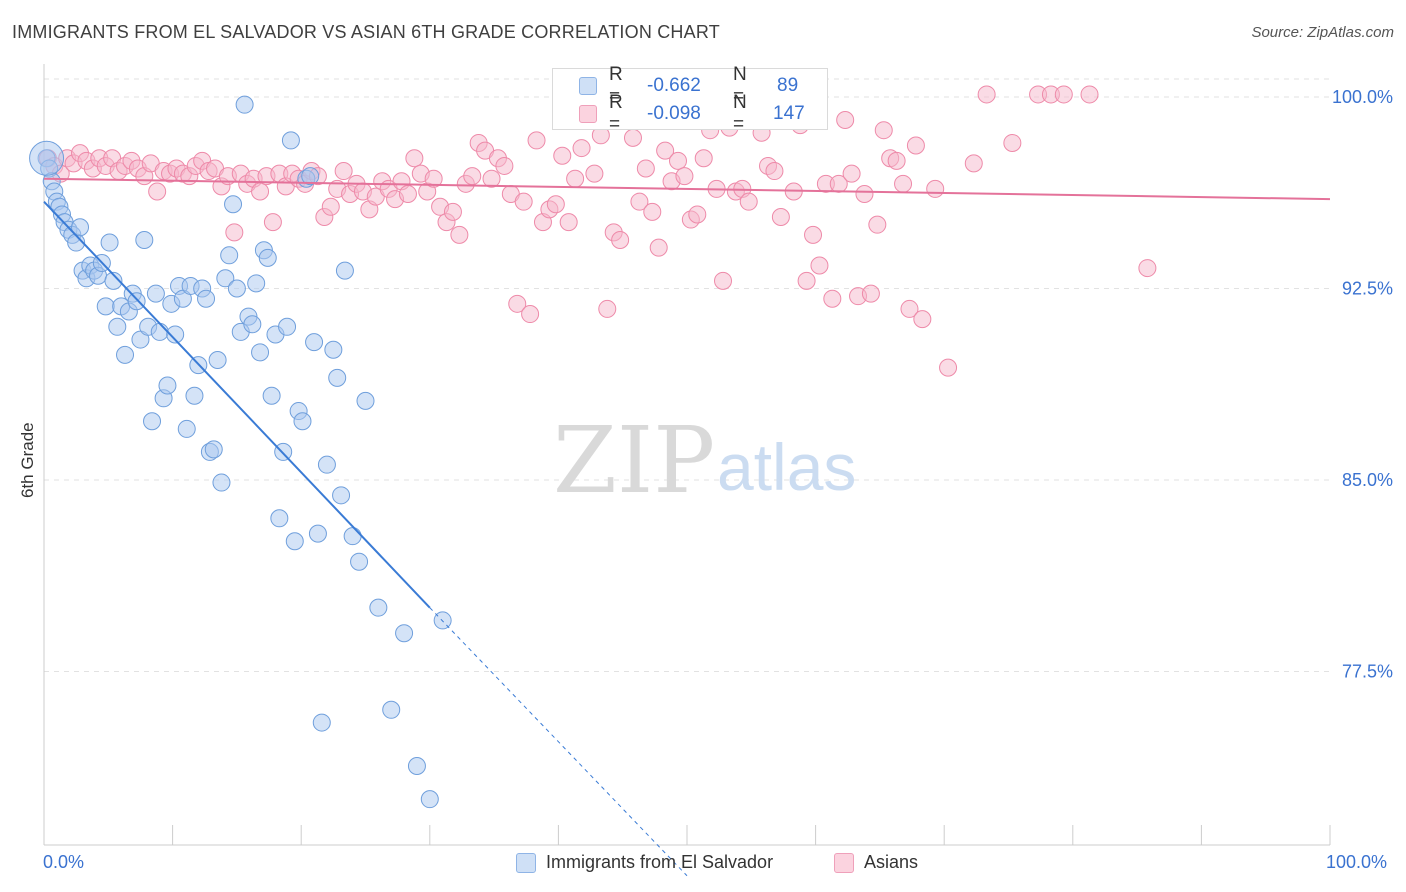 The image size is (1406, 892). Describe the element at coordinates (1322, 32) in the screenshot. I see `source-label: Source: ZipAtlas.com` at that location.